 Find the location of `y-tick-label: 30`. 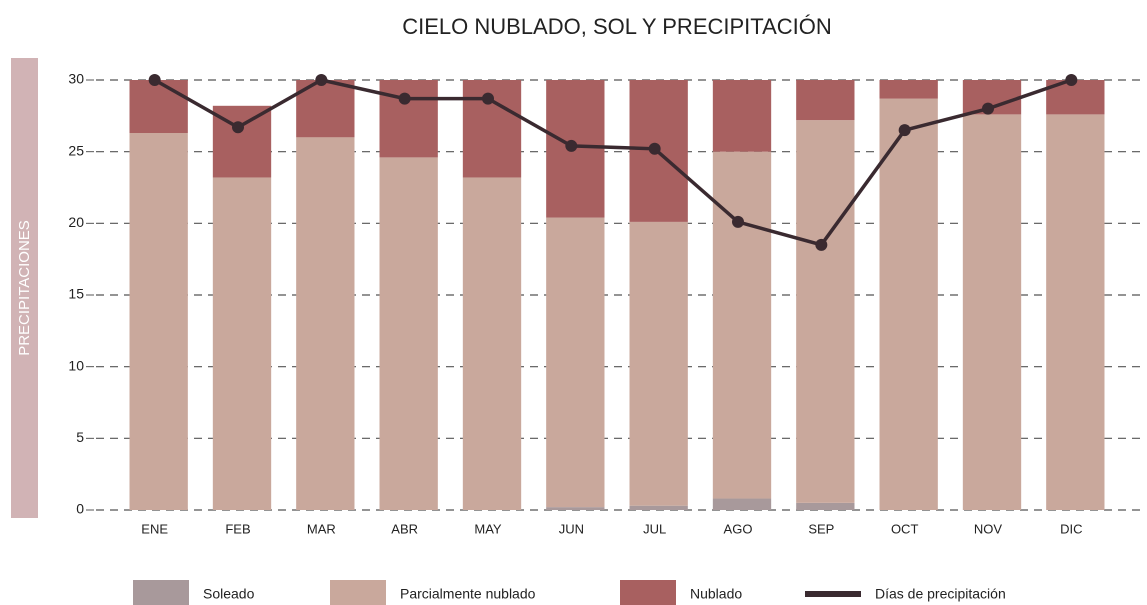

y-tick-label: 30 is located at coordinates (76, 79).